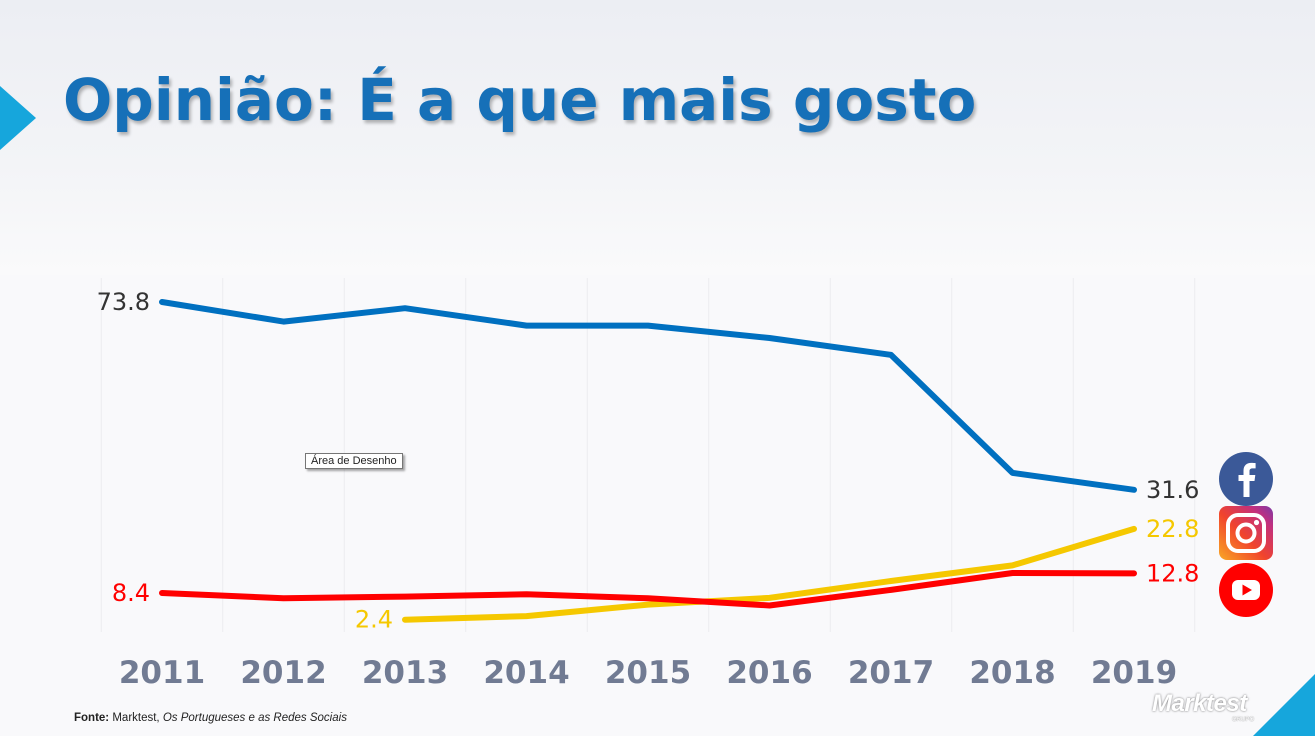 The image size is (1315, 736). What do you see at coordinates (648, 589) in the screenshot?
I see `series-line-youtube` at bounding box center [648, 589].